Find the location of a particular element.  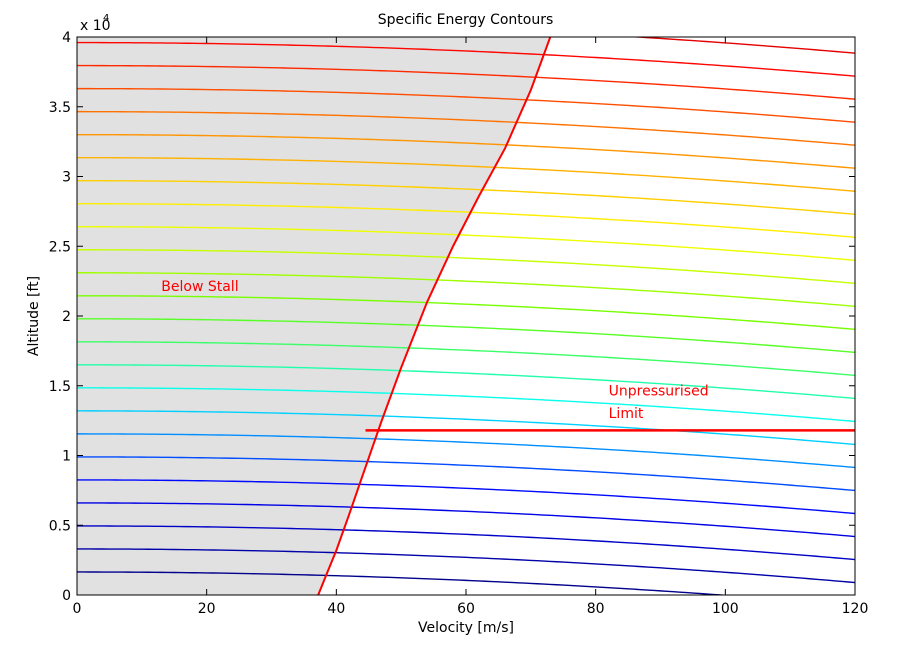

x-tick-label: 100 is located at coordinates (725, 609).